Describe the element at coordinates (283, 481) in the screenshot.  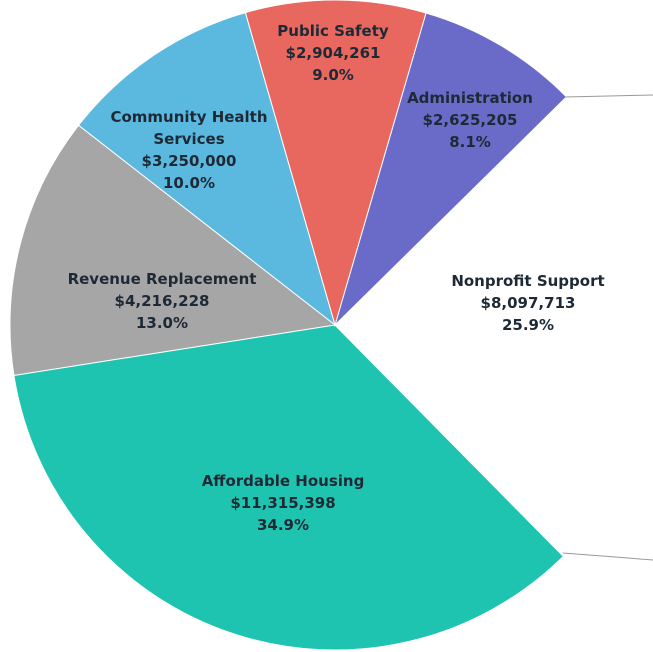
I see `slice-name: Affordable Housing` at that location.